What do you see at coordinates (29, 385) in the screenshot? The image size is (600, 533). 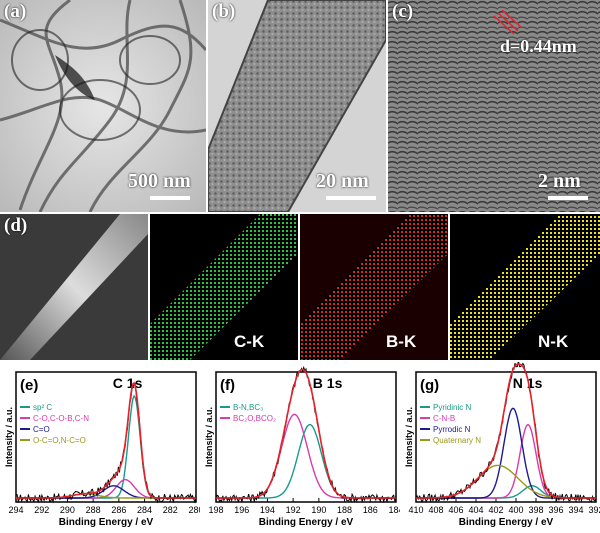 I see `panel-label: (e)` at bounding box center [29, 385].